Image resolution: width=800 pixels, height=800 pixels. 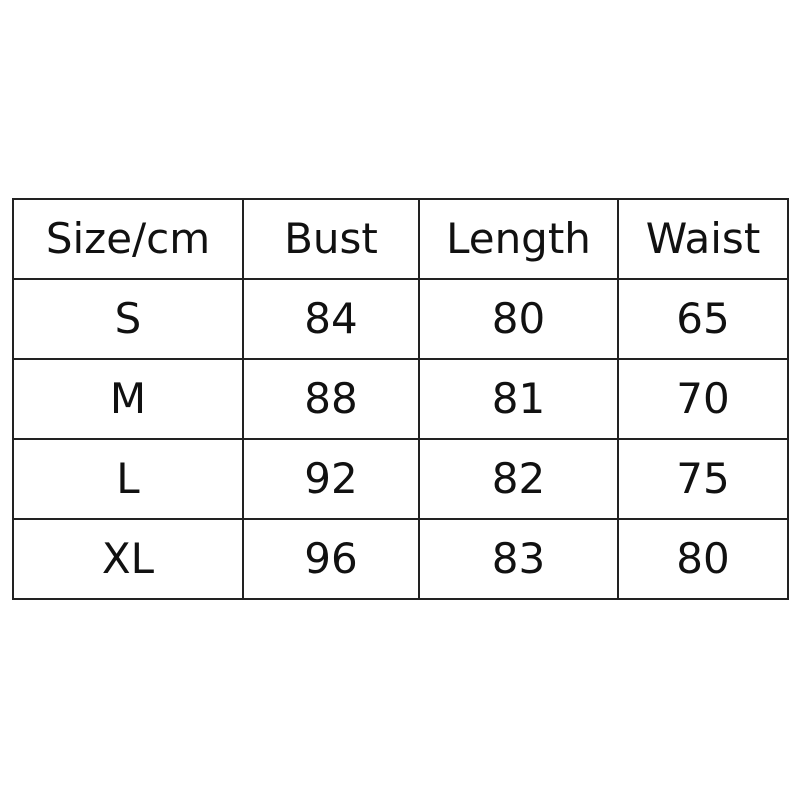 What do you see at coordinates (128, 479) in the screenshot?
I see `table-cell: L` at bounding box center [128, 479].